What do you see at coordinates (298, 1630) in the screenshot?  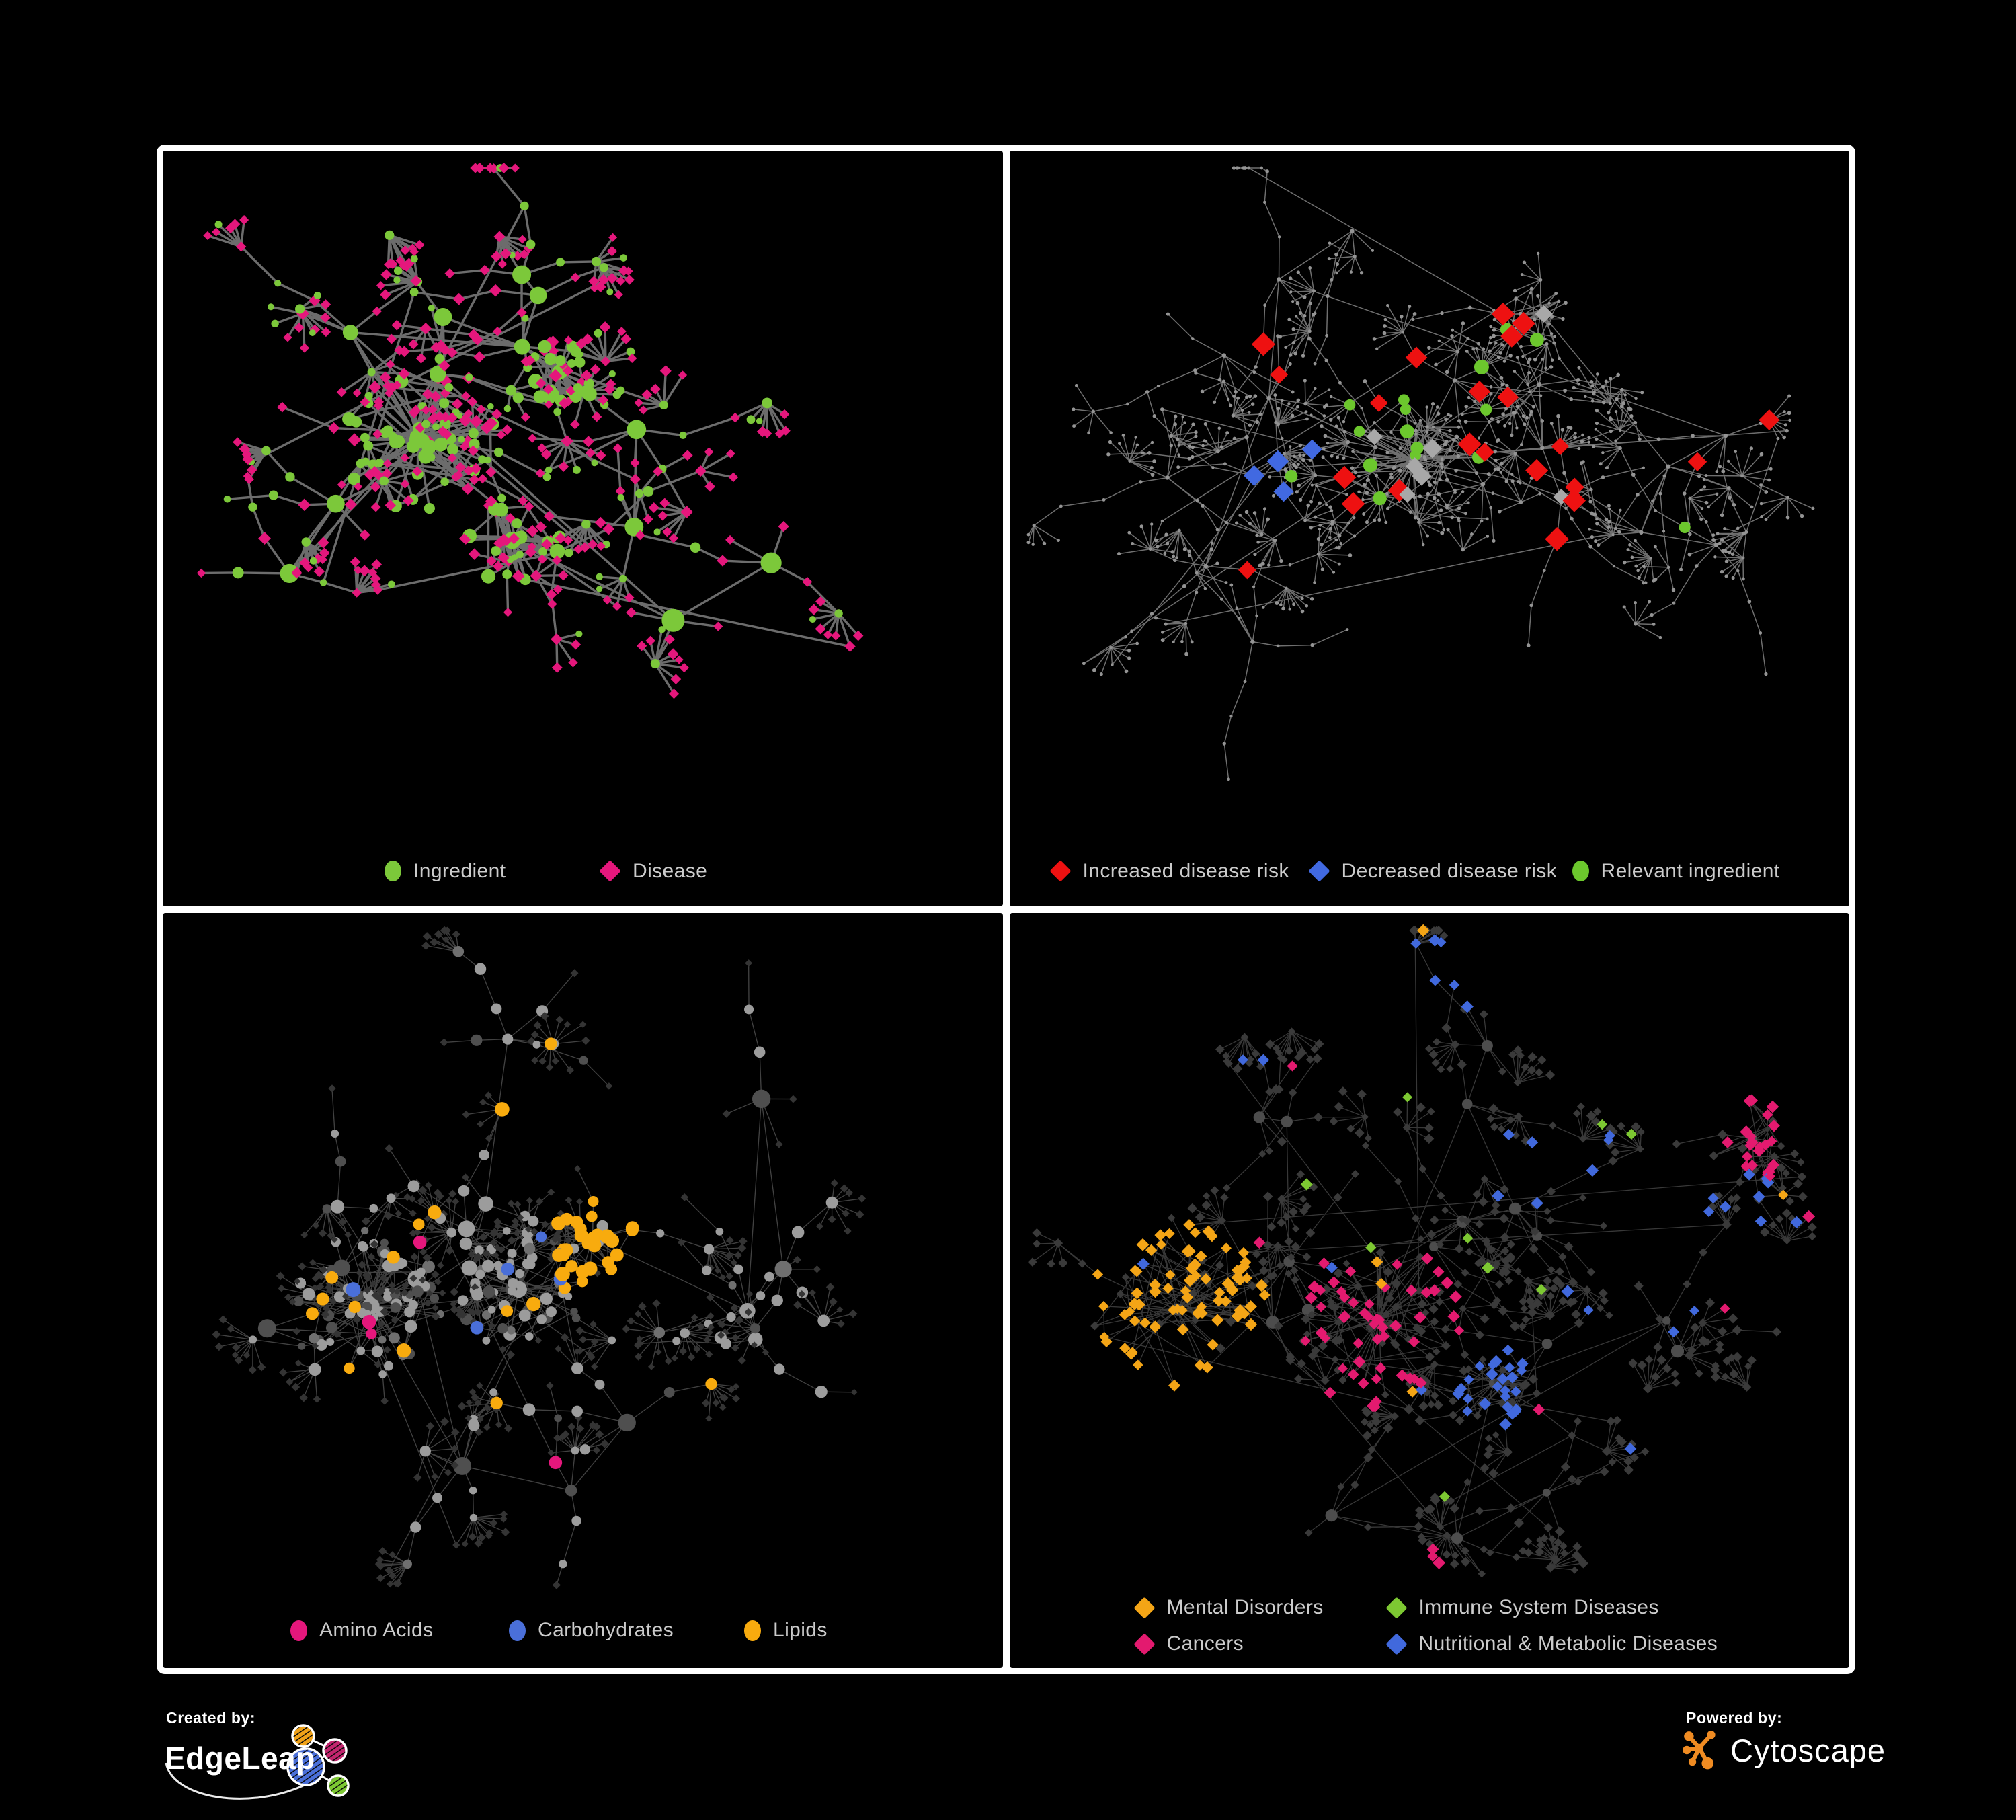 I see `circle-marker-icon` at bounding box center [298, 1630].